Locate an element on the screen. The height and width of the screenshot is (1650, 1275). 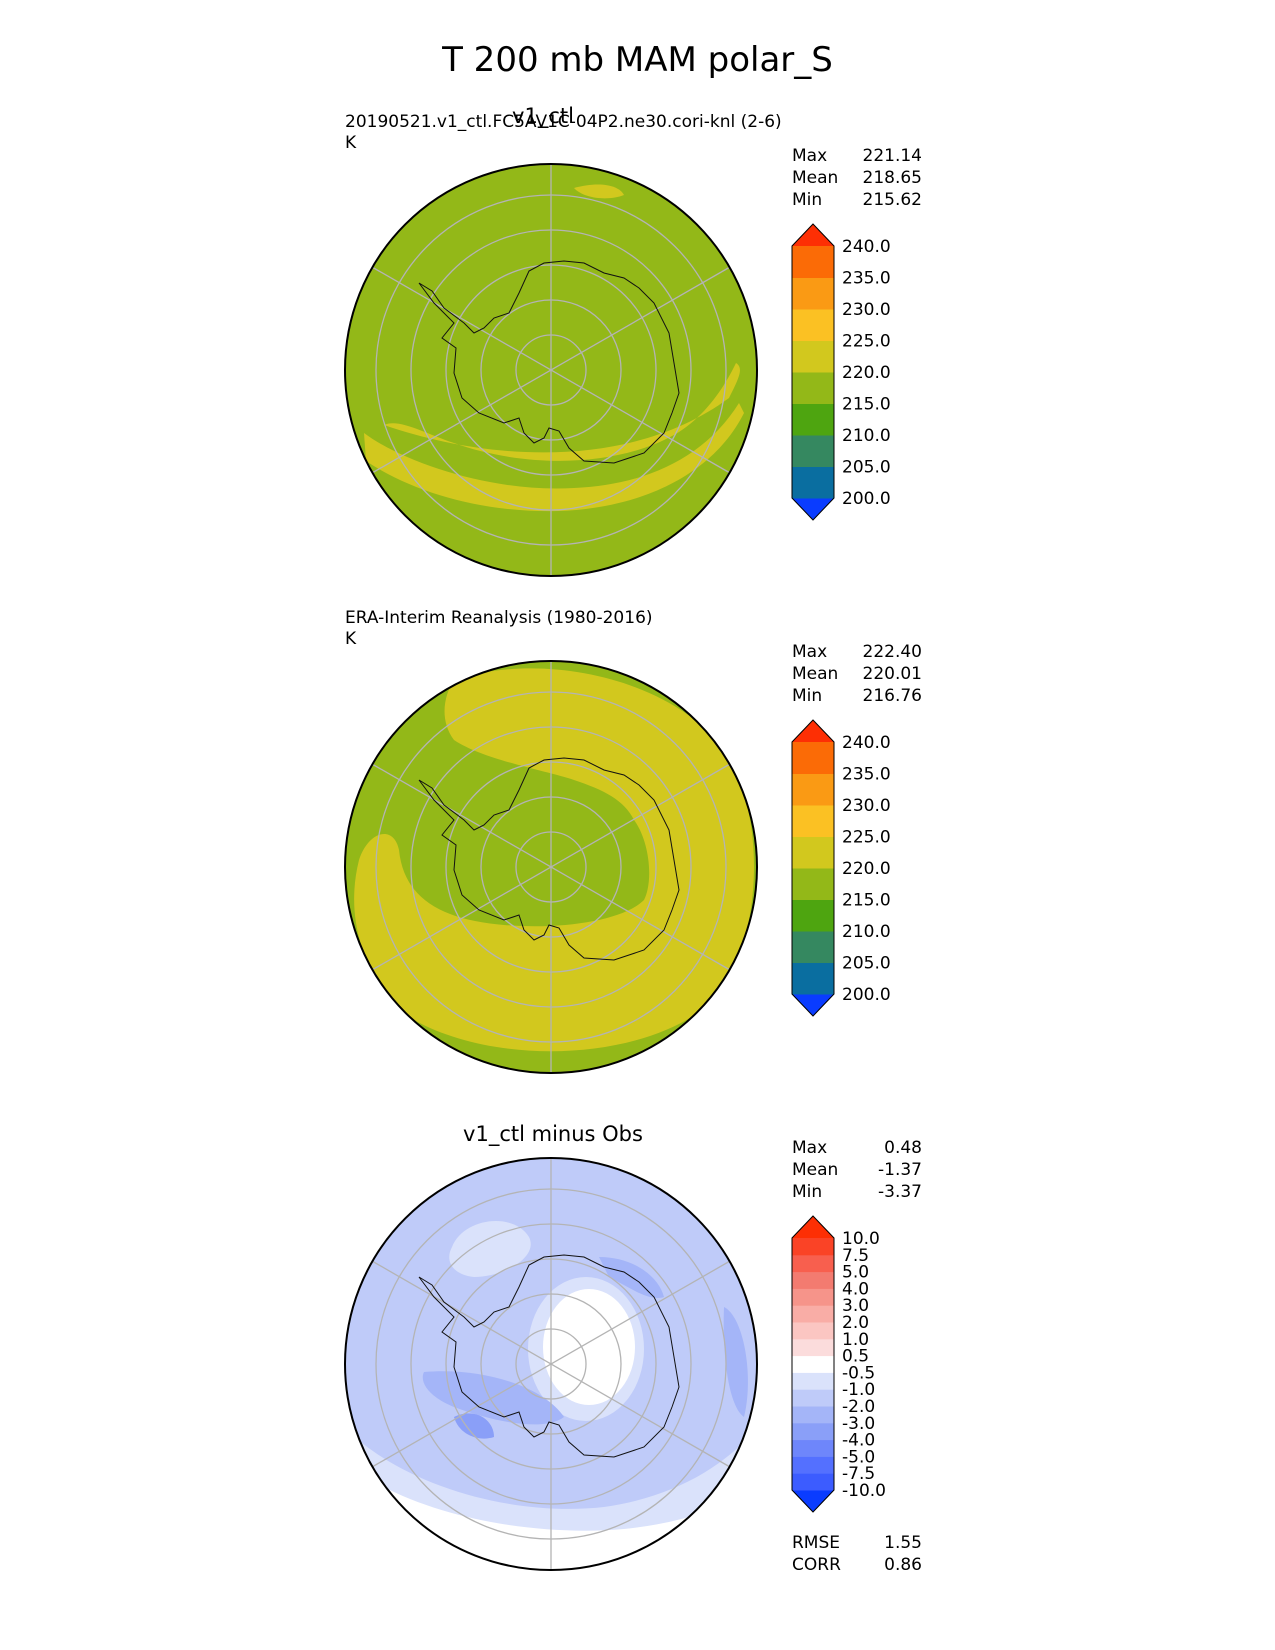
panel1-colorbar-tick-label: 225.0 is located at coordinates (866, 342).